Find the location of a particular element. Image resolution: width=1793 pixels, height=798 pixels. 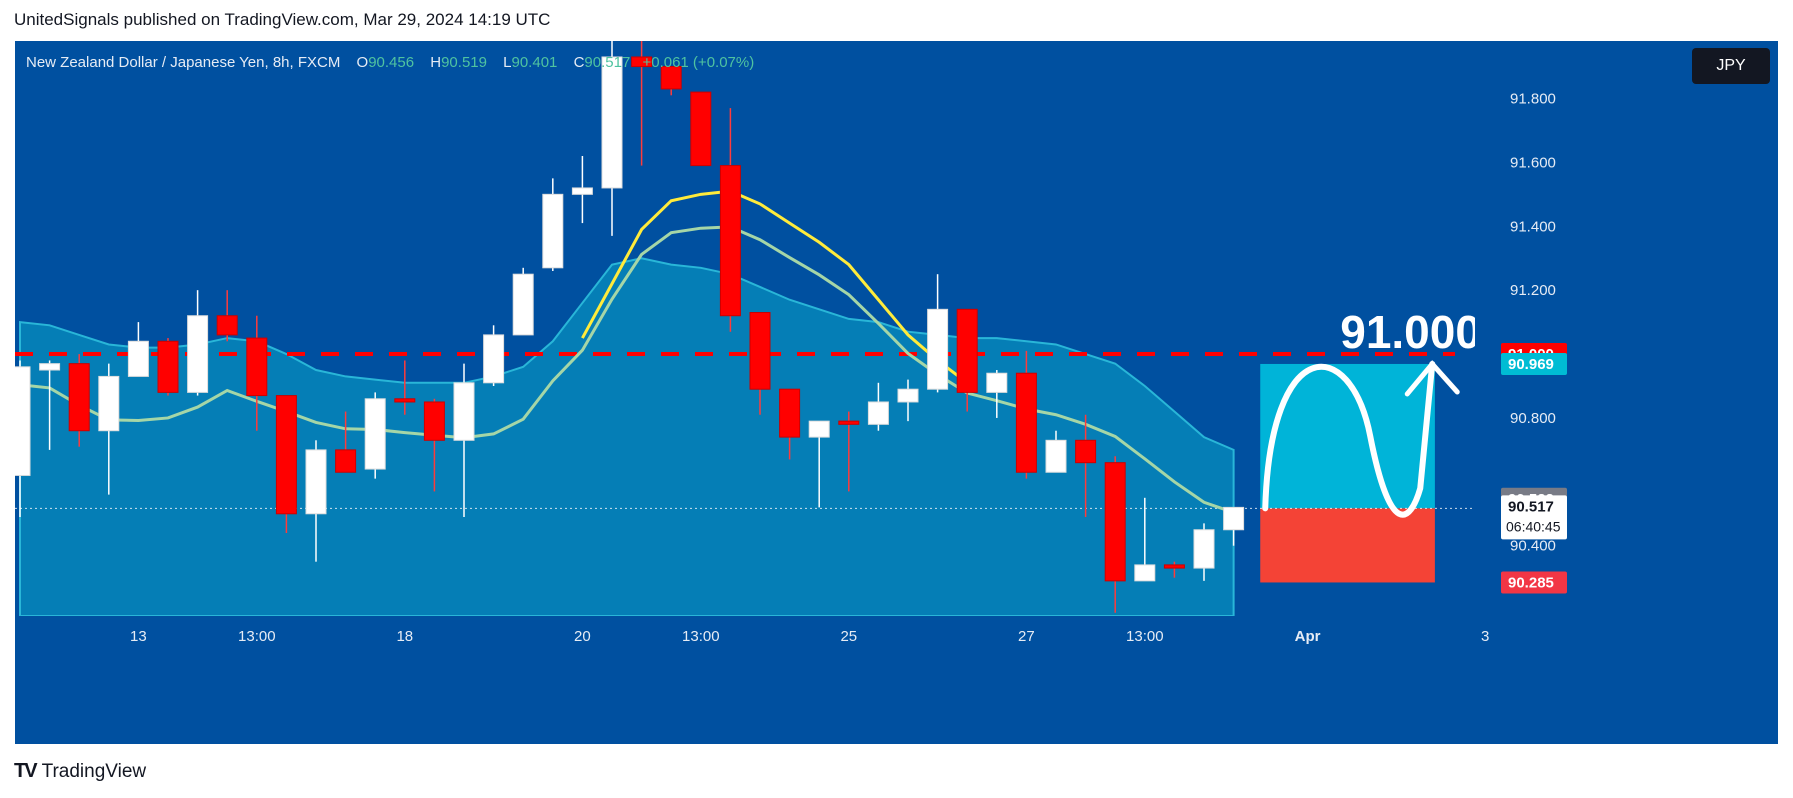

y-tick-label: 90.400 is located at coordinates (1533, 546).